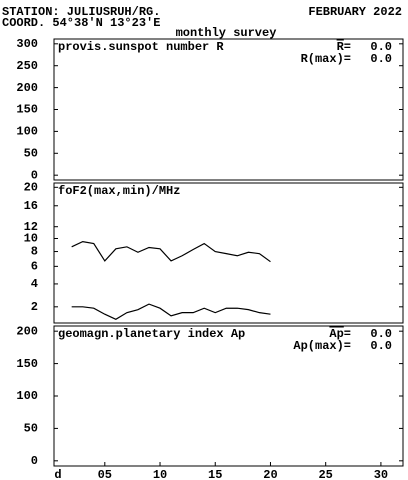 This screenshot has height=480, width=408. What do you see at coordinates (27, 44) in the screenshot?
I see `y-tick-label: 300` at bounding box center [27, 44].